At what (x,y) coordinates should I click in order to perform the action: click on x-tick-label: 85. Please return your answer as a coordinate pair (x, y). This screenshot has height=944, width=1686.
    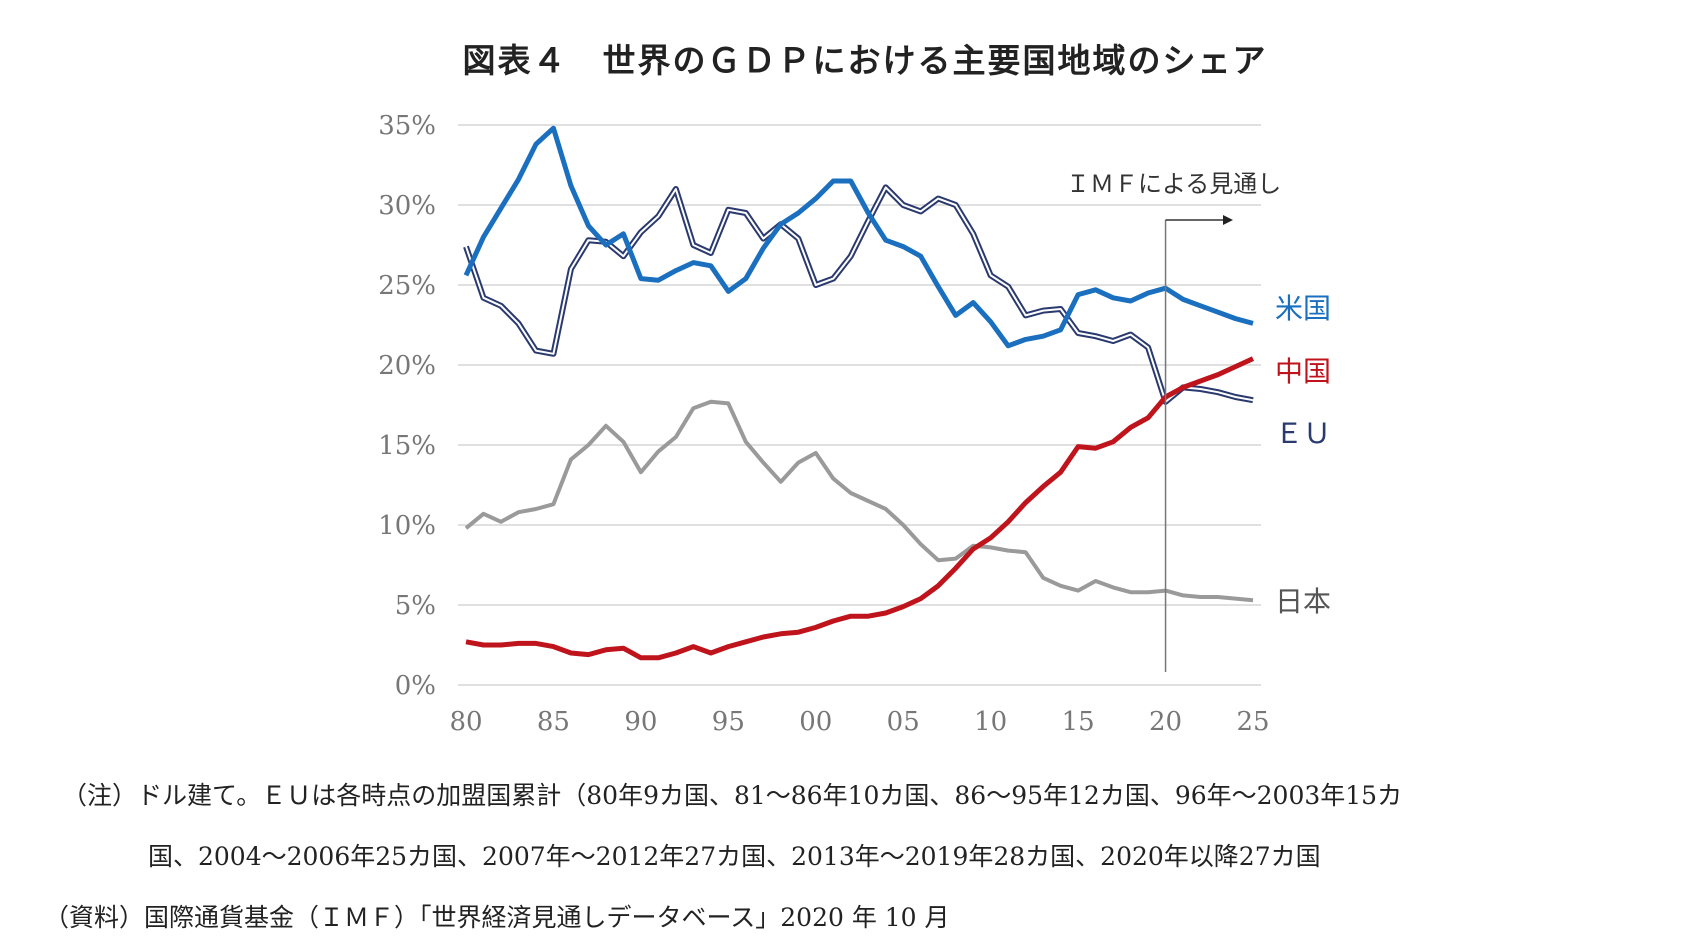
    Looking at the image, I should click on (553, 722).